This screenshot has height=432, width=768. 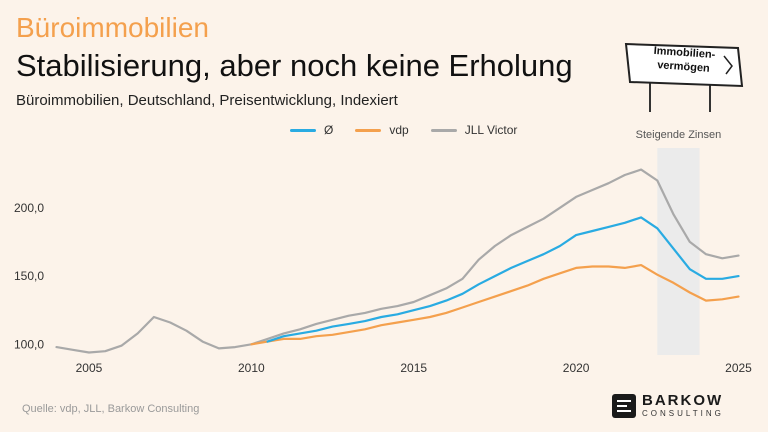 What do you see at coordinates (413, 368) in the screenshot?
I see `x-tick-label: 2015` at bounding box center [413, 368].